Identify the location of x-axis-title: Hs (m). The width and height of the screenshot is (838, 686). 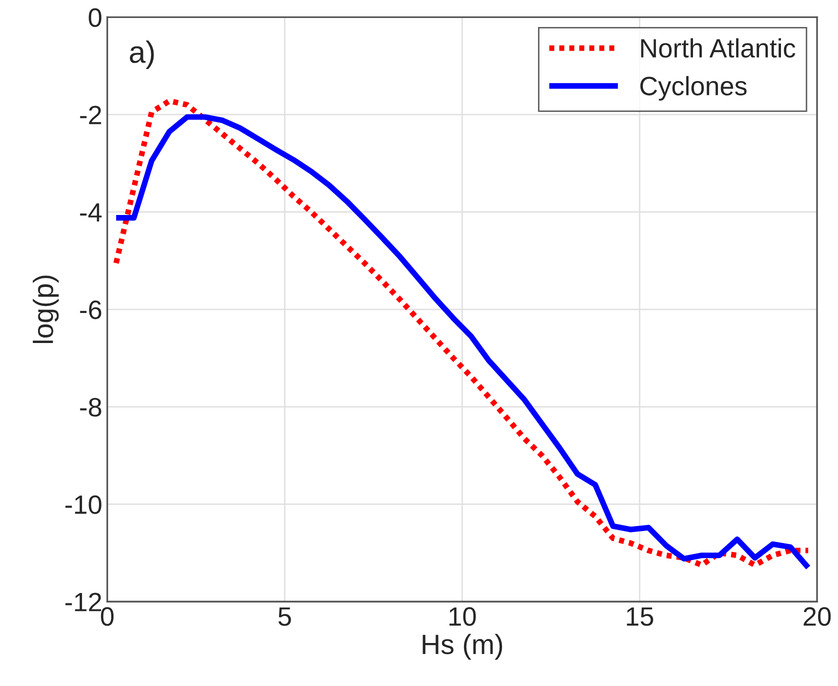
(462, 647).